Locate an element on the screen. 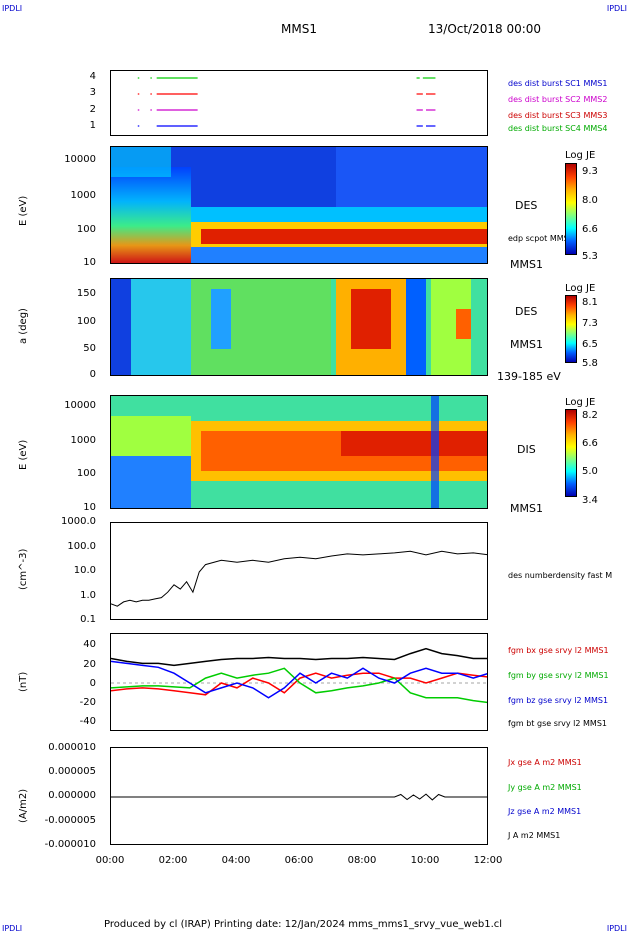 The height and width of the screenshot is (934, 630). b-legend-bx: fgm bx gse srvy l2 MMS1 is located at coordinates (558, 650).